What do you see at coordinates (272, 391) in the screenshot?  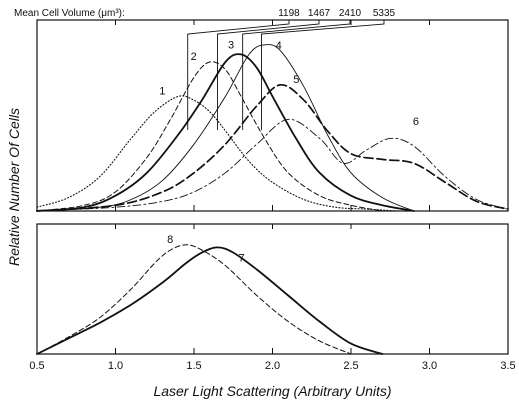 I see `x-axis-title: Laser Light Scattering (Arbitrary Units)` at bounding box center [272, 391].